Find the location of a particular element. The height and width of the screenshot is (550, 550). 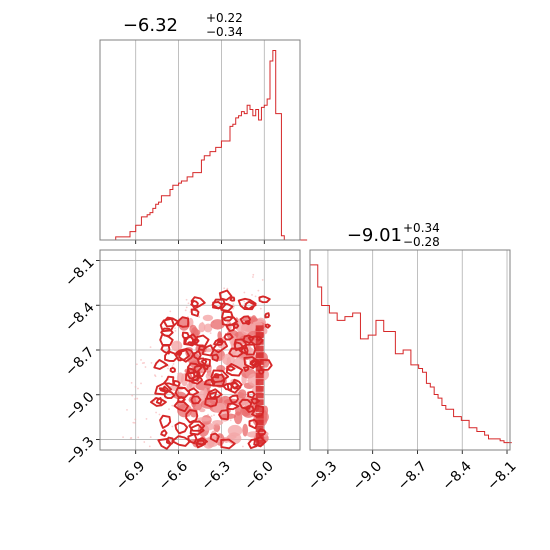

contour-y-tick-label: −9.0 is located at coordinates (79, 406).